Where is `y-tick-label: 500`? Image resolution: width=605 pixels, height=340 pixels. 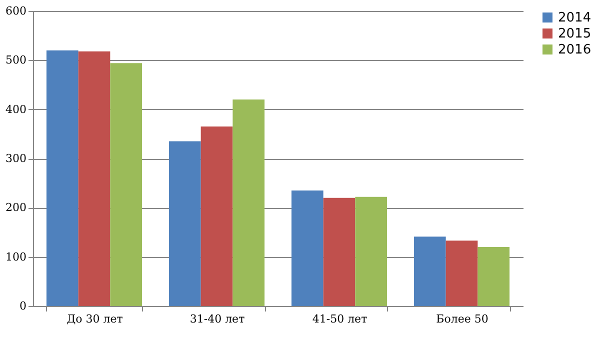
y-tick-label: 500 is located at coordinates (16, 60).